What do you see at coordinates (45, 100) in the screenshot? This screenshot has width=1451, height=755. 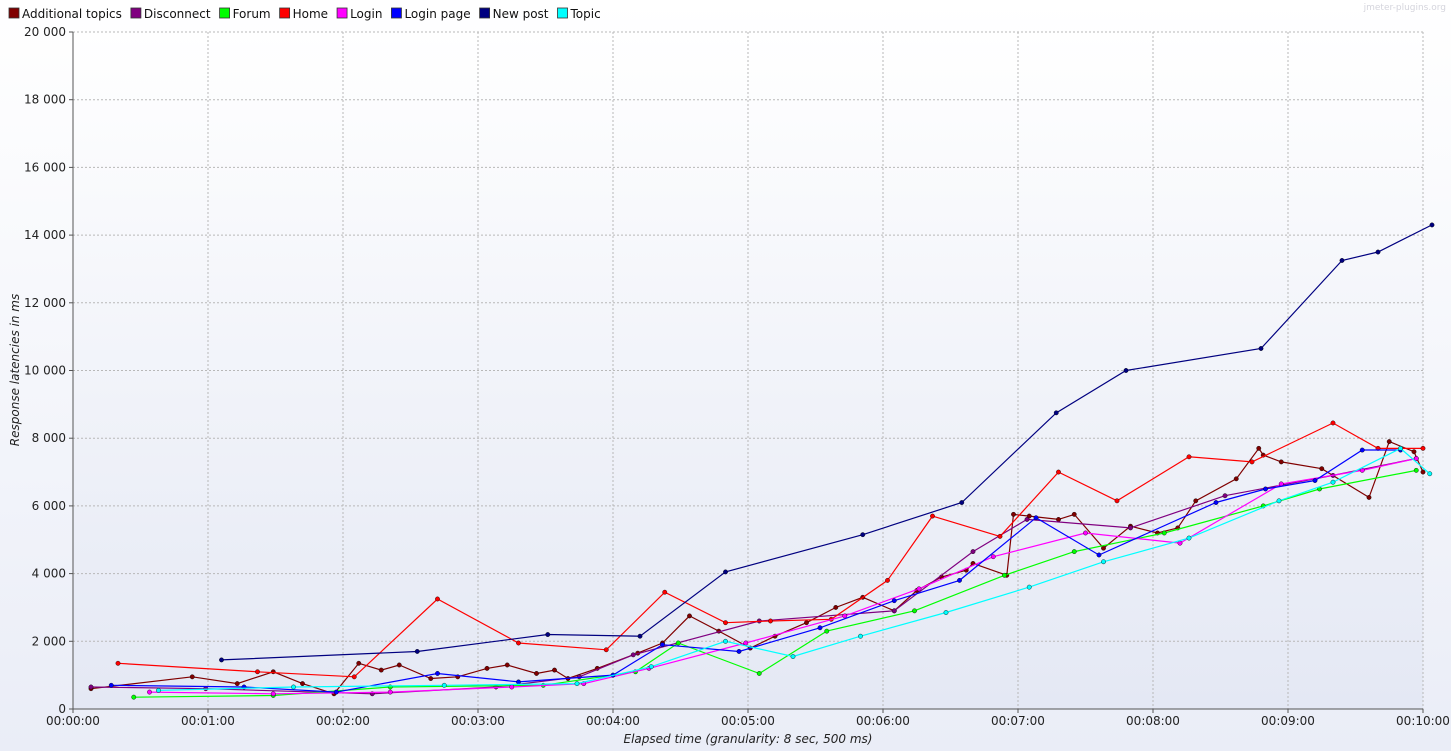 I see `y-tick-label: 18 000` at bounding box center [45, 100].